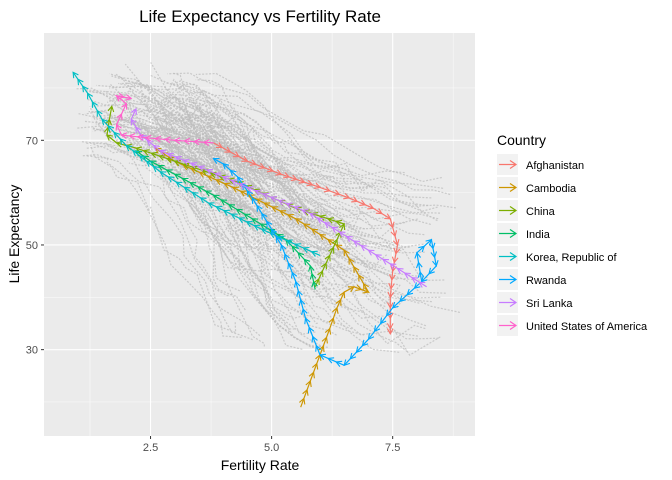 Image resolution: width=672 pixels, height=480 pixels. I want to click on legend-label: United States of America, so click(587, 327).